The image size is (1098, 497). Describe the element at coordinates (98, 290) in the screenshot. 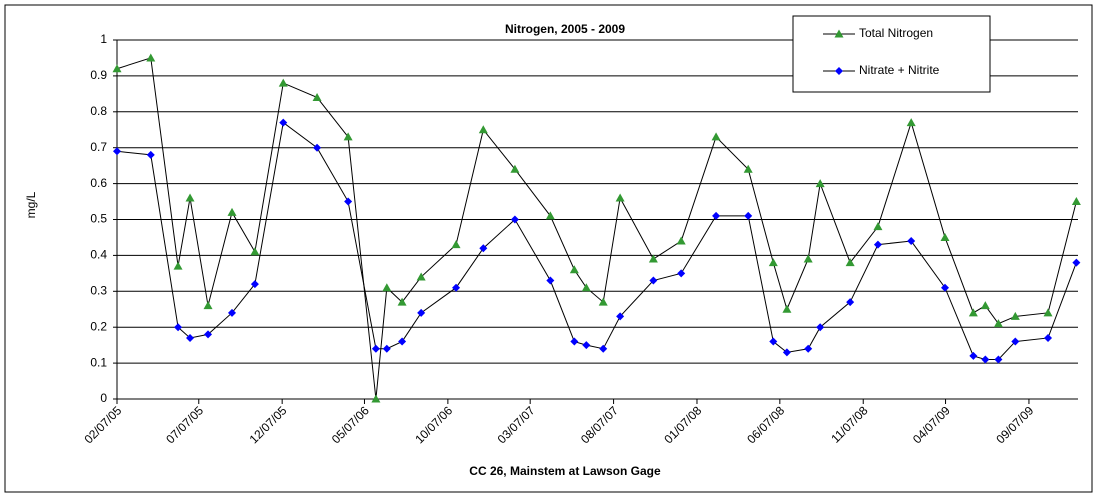

I see `y-tick-label: 0.3` at that location.